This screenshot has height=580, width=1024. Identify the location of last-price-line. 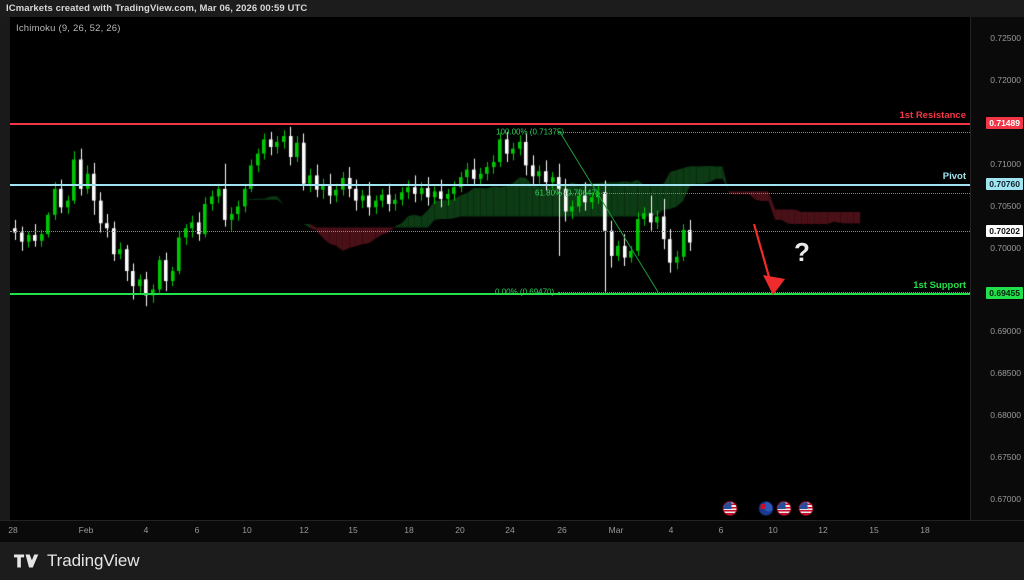
(490, 231).